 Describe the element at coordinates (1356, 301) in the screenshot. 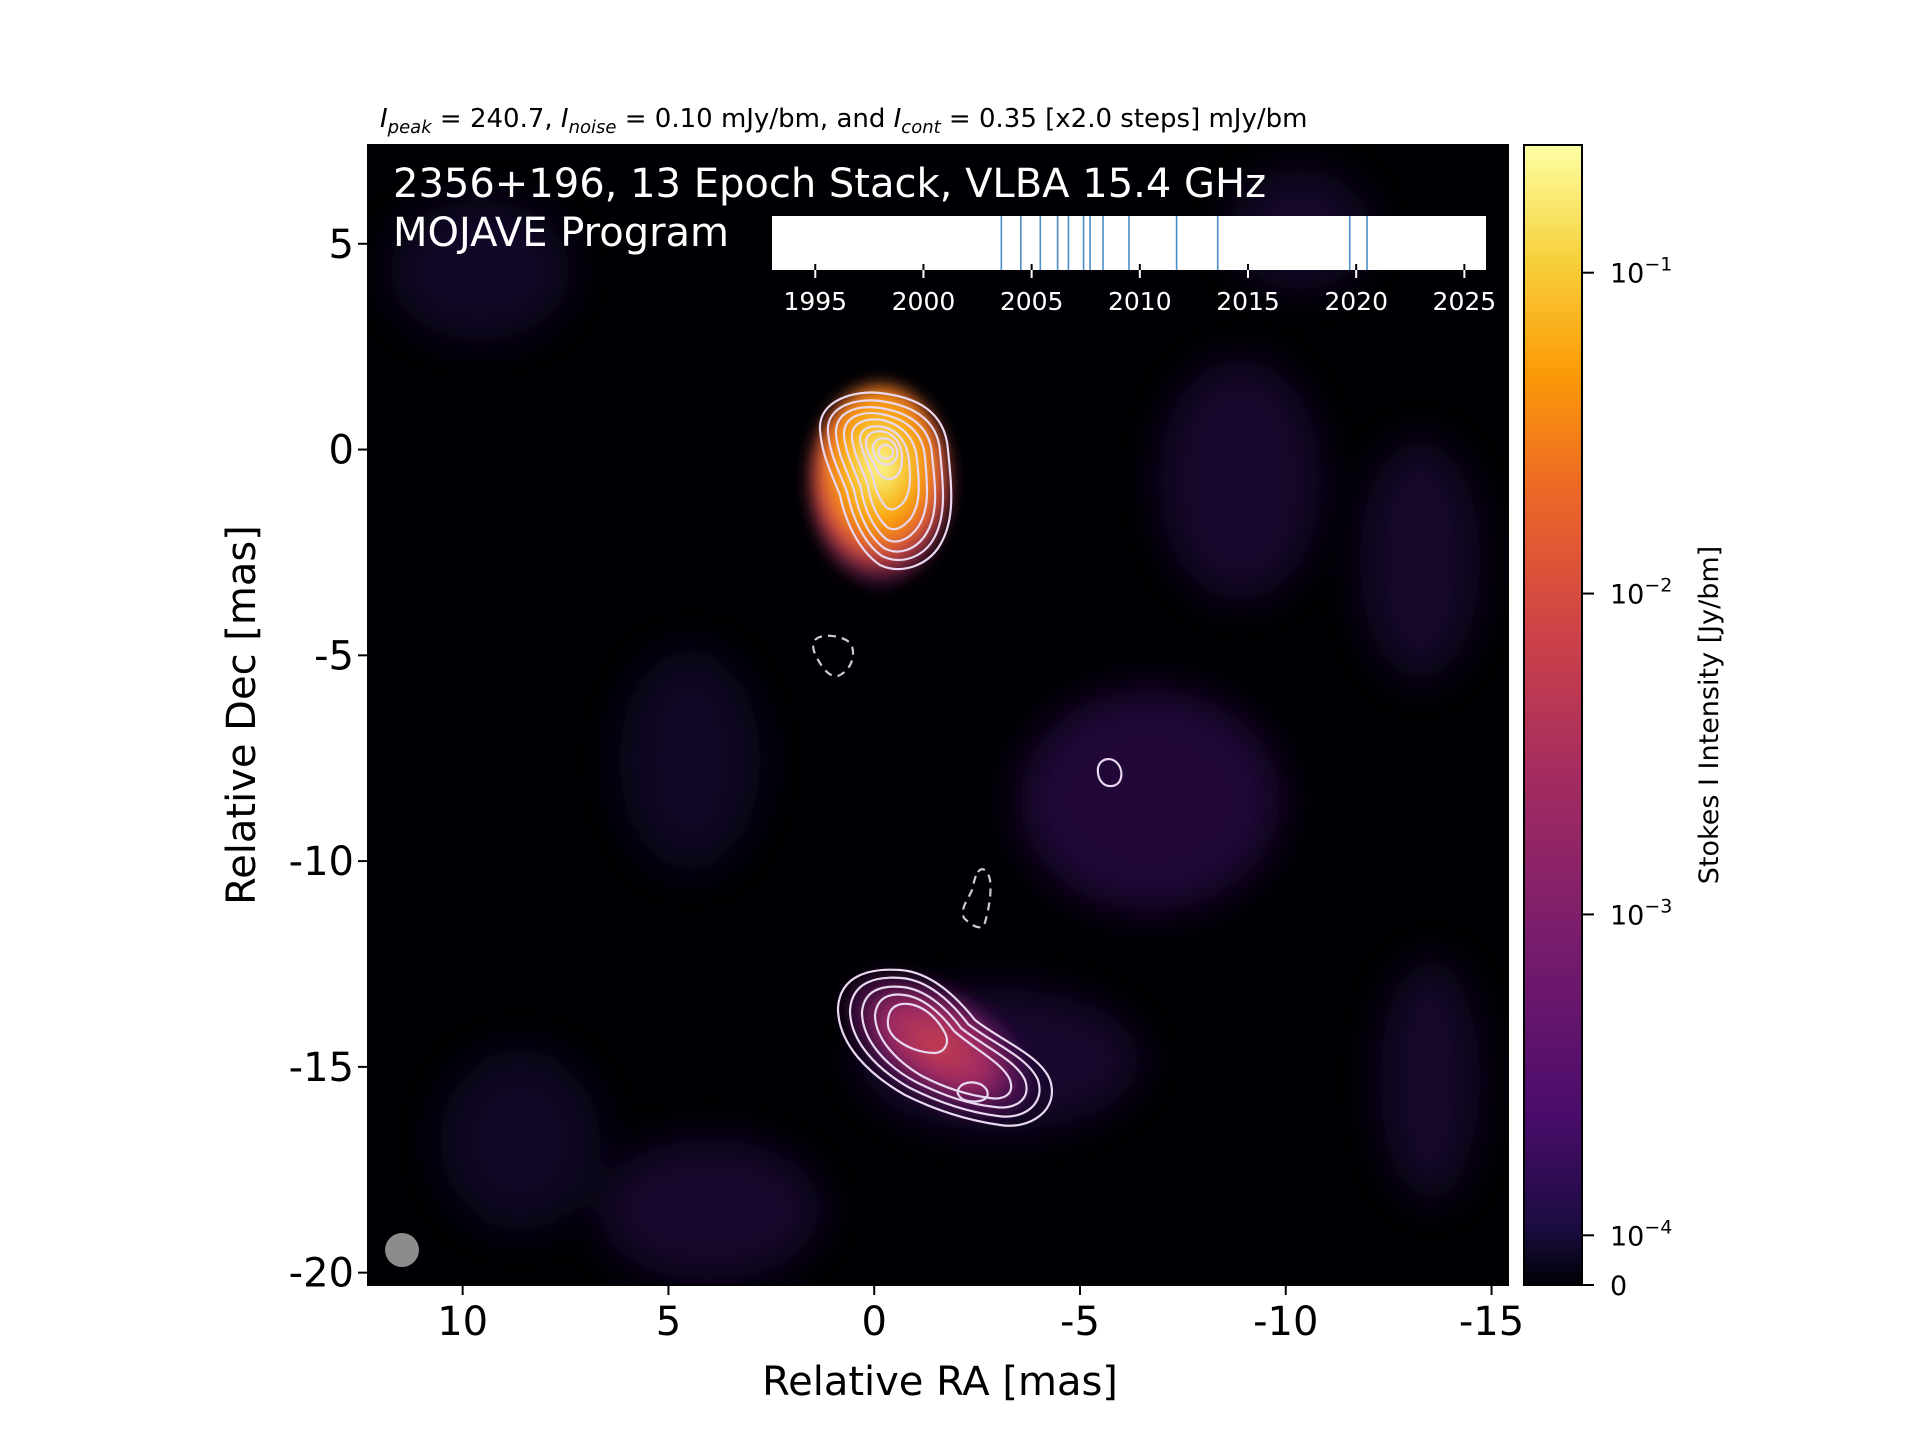

I see `timeline-tick-label: 2020` at that location.